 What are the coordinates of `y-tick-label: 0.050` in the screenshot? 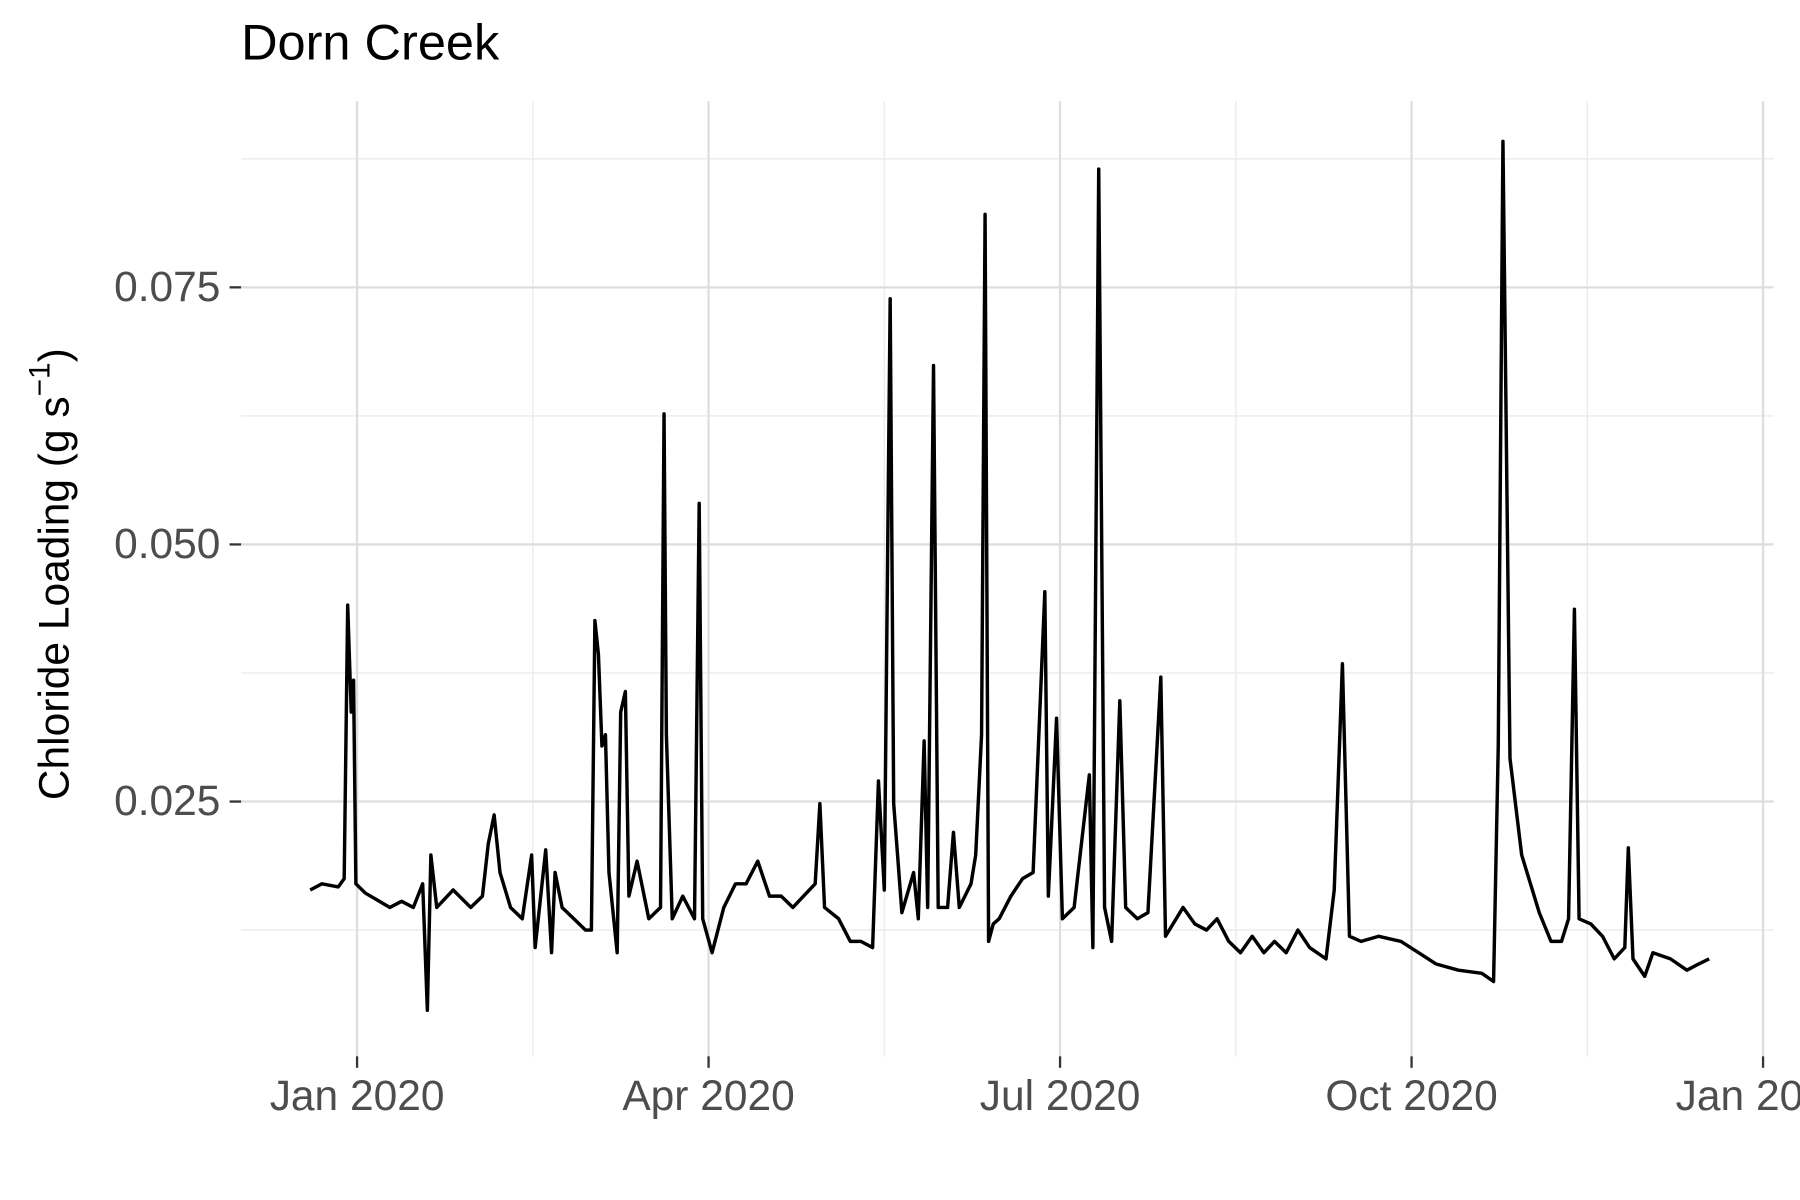 It's located at (167, 543).